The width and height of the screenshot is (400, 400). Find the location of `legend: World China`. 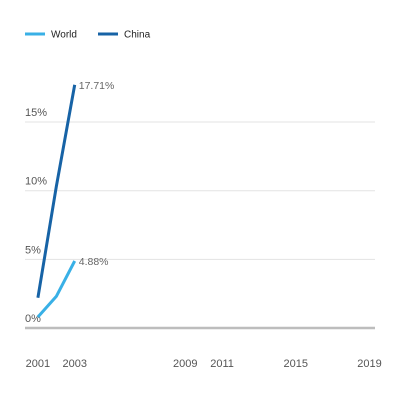

legend: World China is located at coordinates (88, 35).